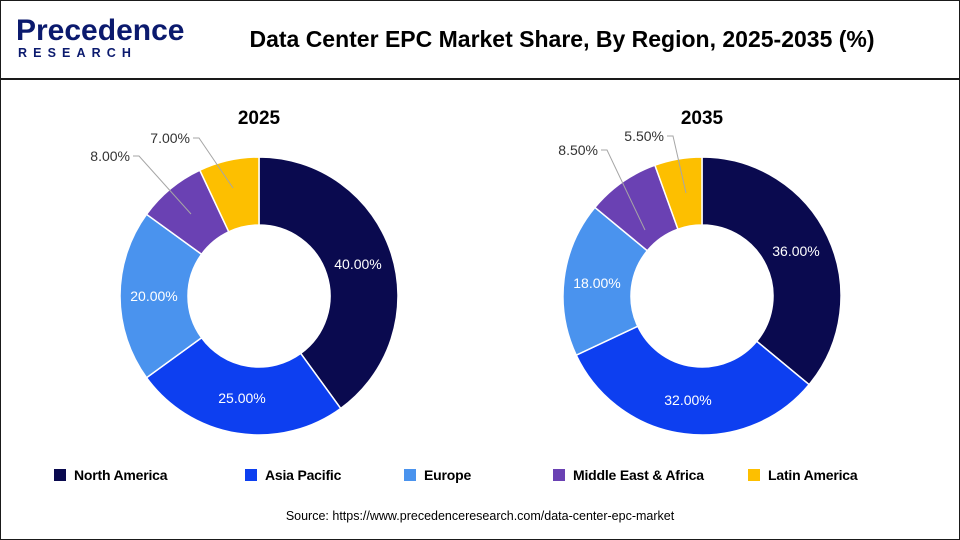  I want to click on data-label: 32.00%, so click(687, 400).